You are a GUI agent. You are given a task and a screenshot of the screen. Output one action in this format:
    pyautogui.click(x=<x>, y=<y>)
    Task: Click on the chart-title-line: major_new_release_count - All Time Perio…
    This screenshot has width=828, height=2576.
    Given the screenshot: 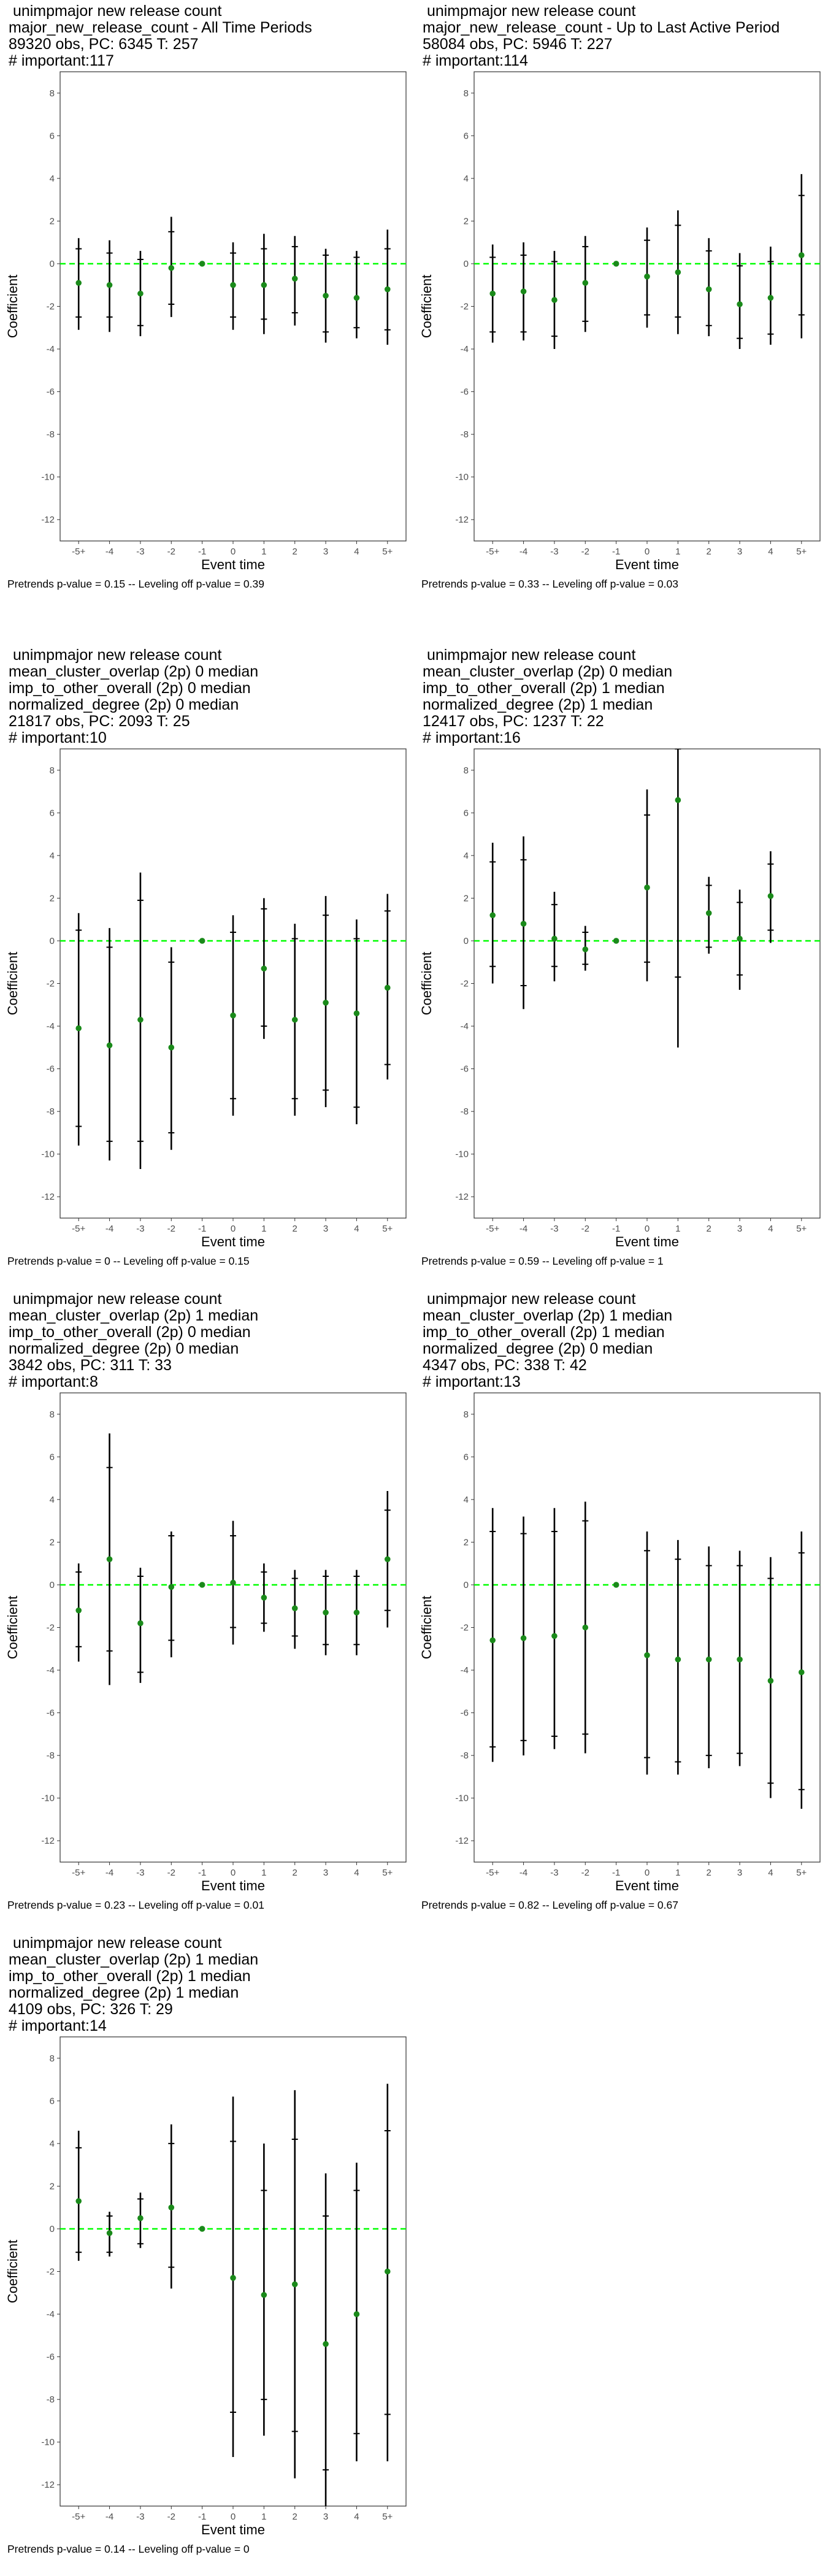 What is the action you would take?
    pyautogui.click(x=160, y=27)
    